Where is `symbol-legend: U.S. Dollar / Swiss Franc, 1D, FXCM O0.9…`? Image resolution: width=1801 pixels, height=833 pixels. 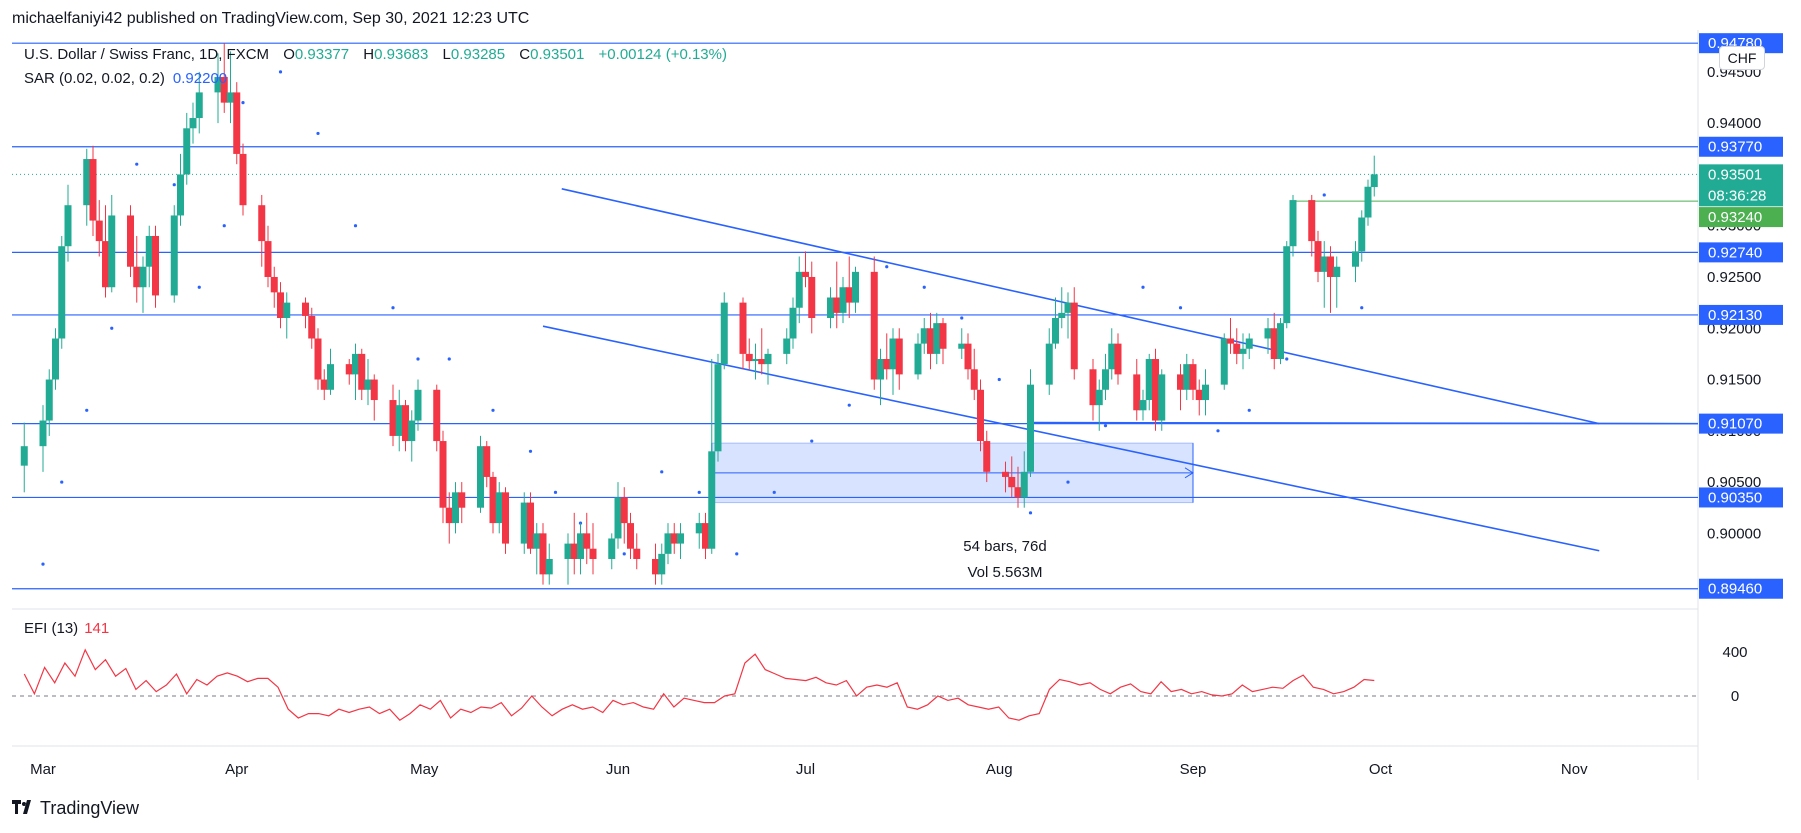 symbol-legend: U.S. Dollar / Swiss Franc, 1D, FXCM O0.9… is located at coordinates (375, 54).